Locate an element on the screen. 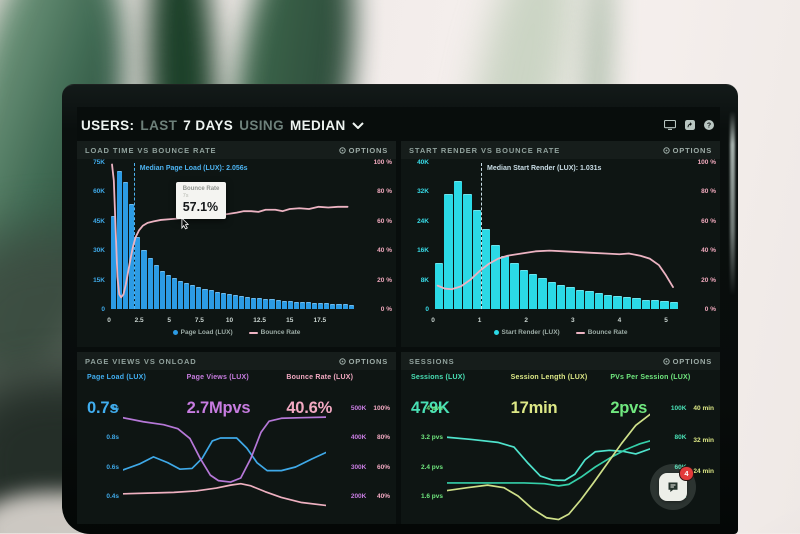 This screenshot has height=534, width=800. user-segment-dropdown: USERS: LAST 7 DAYS USING MEDIAN is located at coordinates (222, 125).